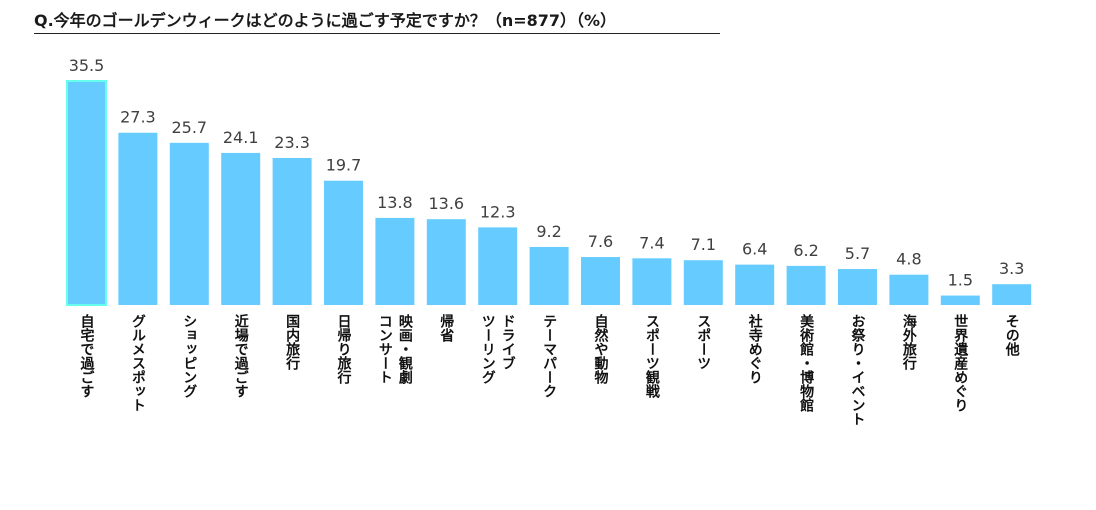  I want to click on bar-value-label: 27.3, so click(138, 117).